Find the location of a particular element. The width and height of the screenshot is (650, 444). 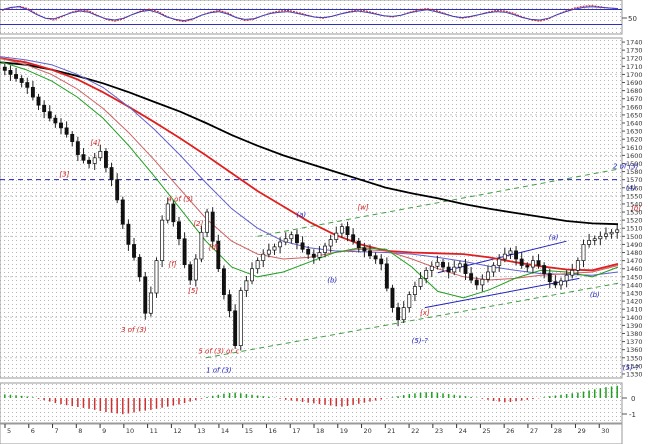

price-tick-label: 1710 is located at coordinates (634, 67).